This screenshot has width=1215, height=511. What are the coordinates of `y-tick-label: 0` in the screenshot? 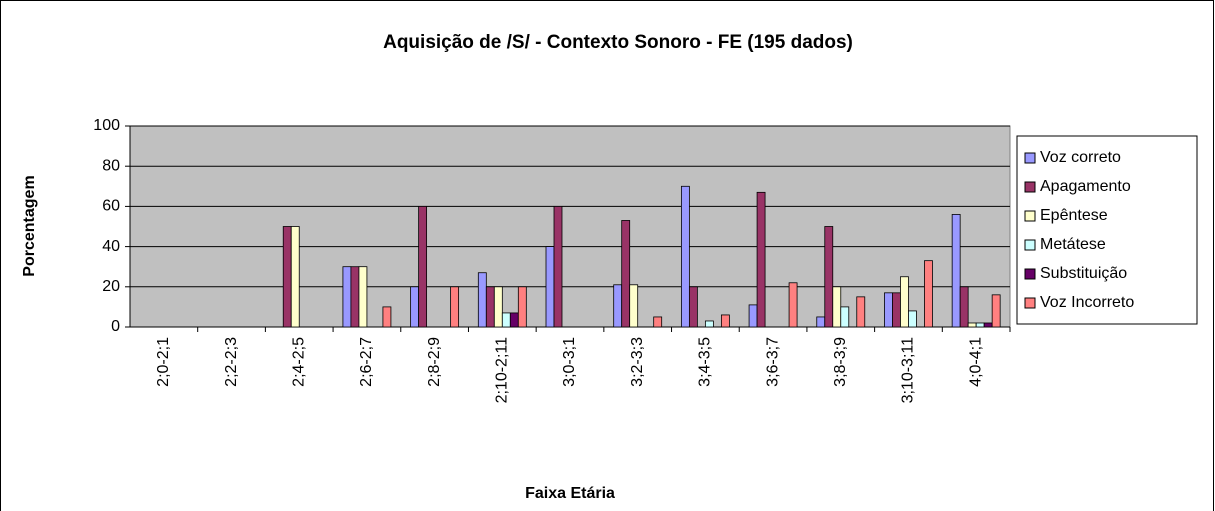 It's located at (115, 326).